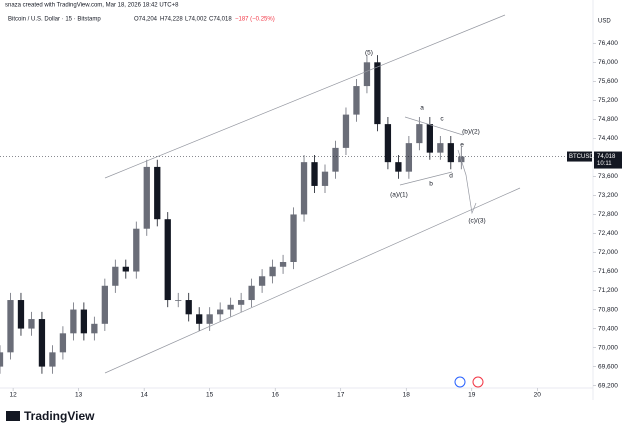 Image resolution: width=625 pixels, height=432 pixels. I want to click on ohlc-change: −187 (−0.25%), so click(255, 20).